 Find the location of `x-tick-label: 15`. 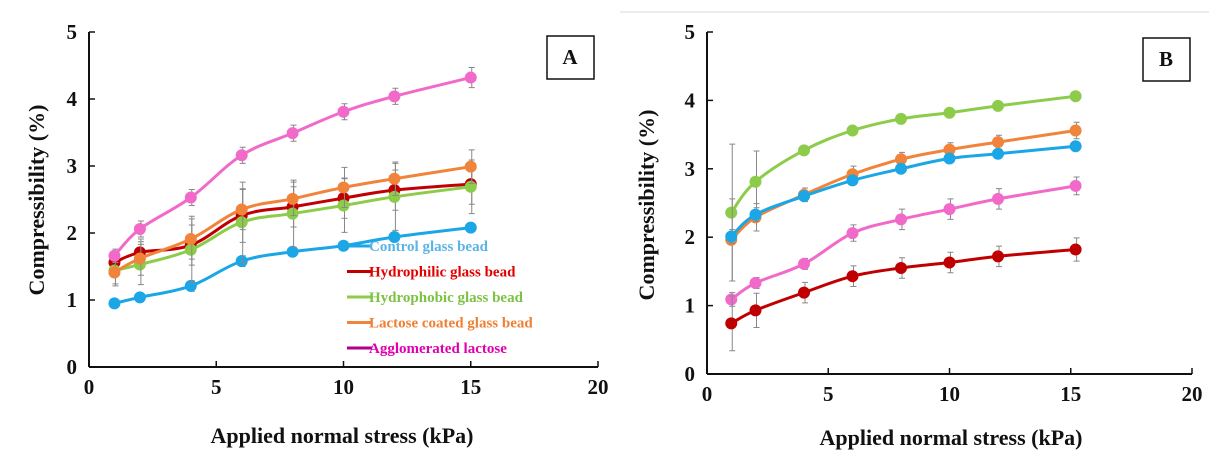

x-tick-label: 15 is located at coordinates (470, 387).